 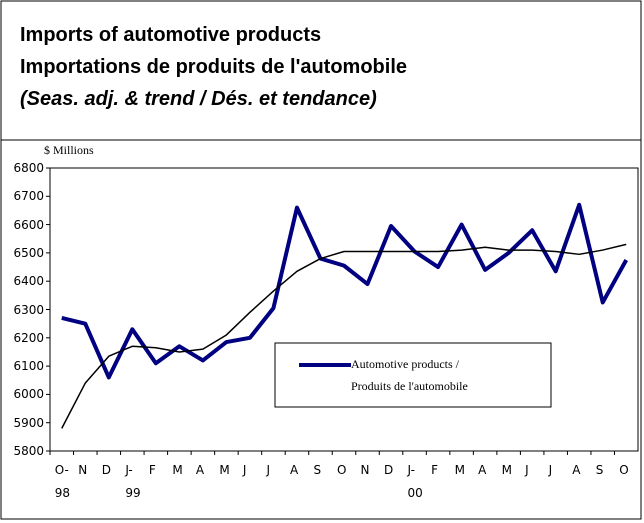 I want to click on y-tick-label: 6000, so click(x=28, y=394).